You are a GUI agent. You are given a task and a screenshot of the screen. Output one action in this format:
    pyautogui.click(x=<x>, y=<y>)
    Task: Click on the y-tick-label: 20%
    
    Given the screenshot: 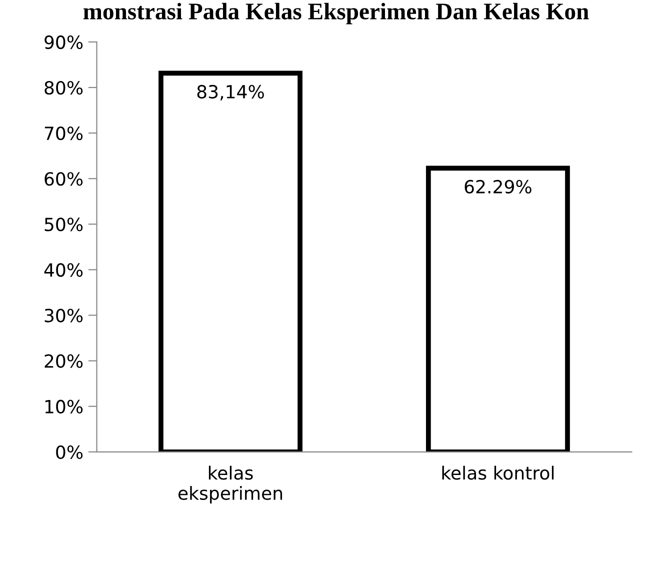 What is the action you would take?
    pyautogui.click(x=63, y=361)
    